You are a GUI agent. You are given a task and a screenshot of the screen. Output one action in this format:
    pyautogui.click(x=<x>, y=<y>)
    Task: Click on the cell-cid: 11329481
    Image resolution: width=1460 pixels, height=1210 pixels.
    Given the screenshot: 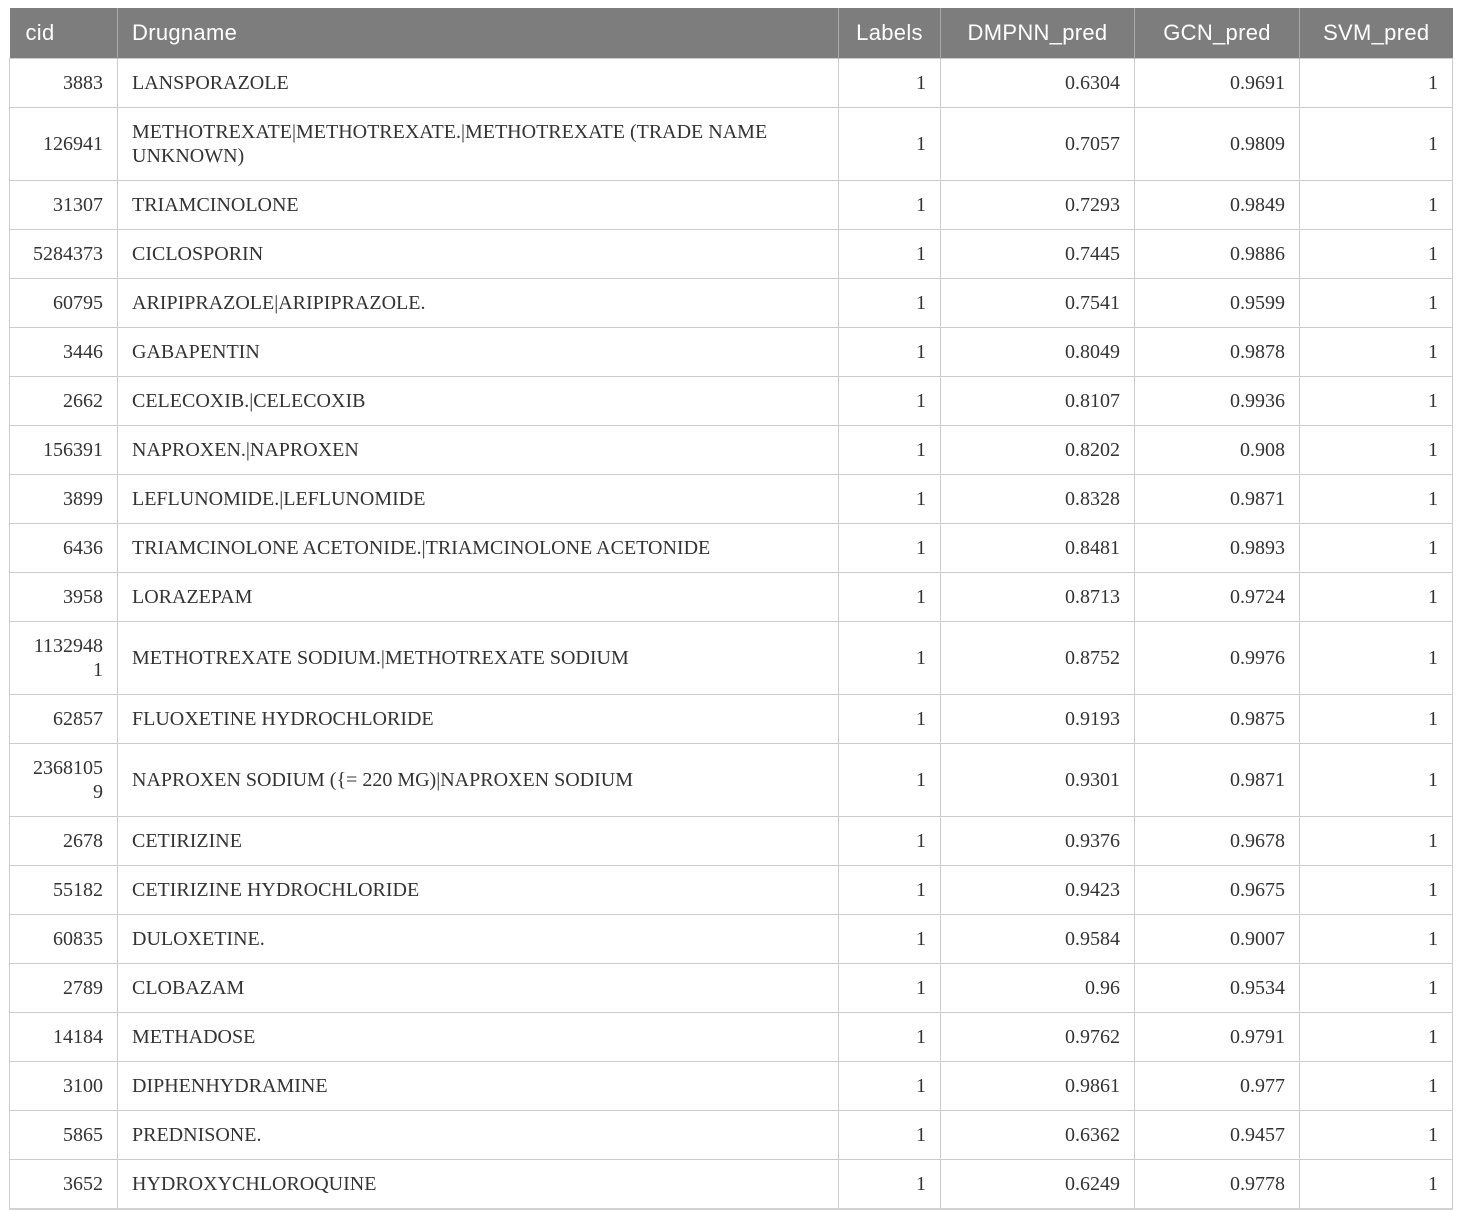 What is the action you would take?
    pyautogui.click(x=63, y=658)
    